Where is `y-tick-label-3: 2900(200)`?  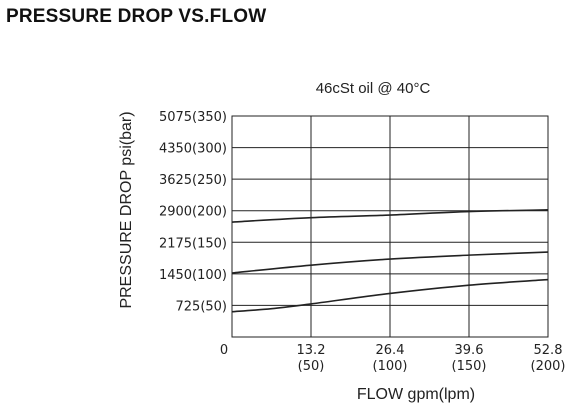
y-tick-label-3: 2900(200) is located at coordinates (193, 212).